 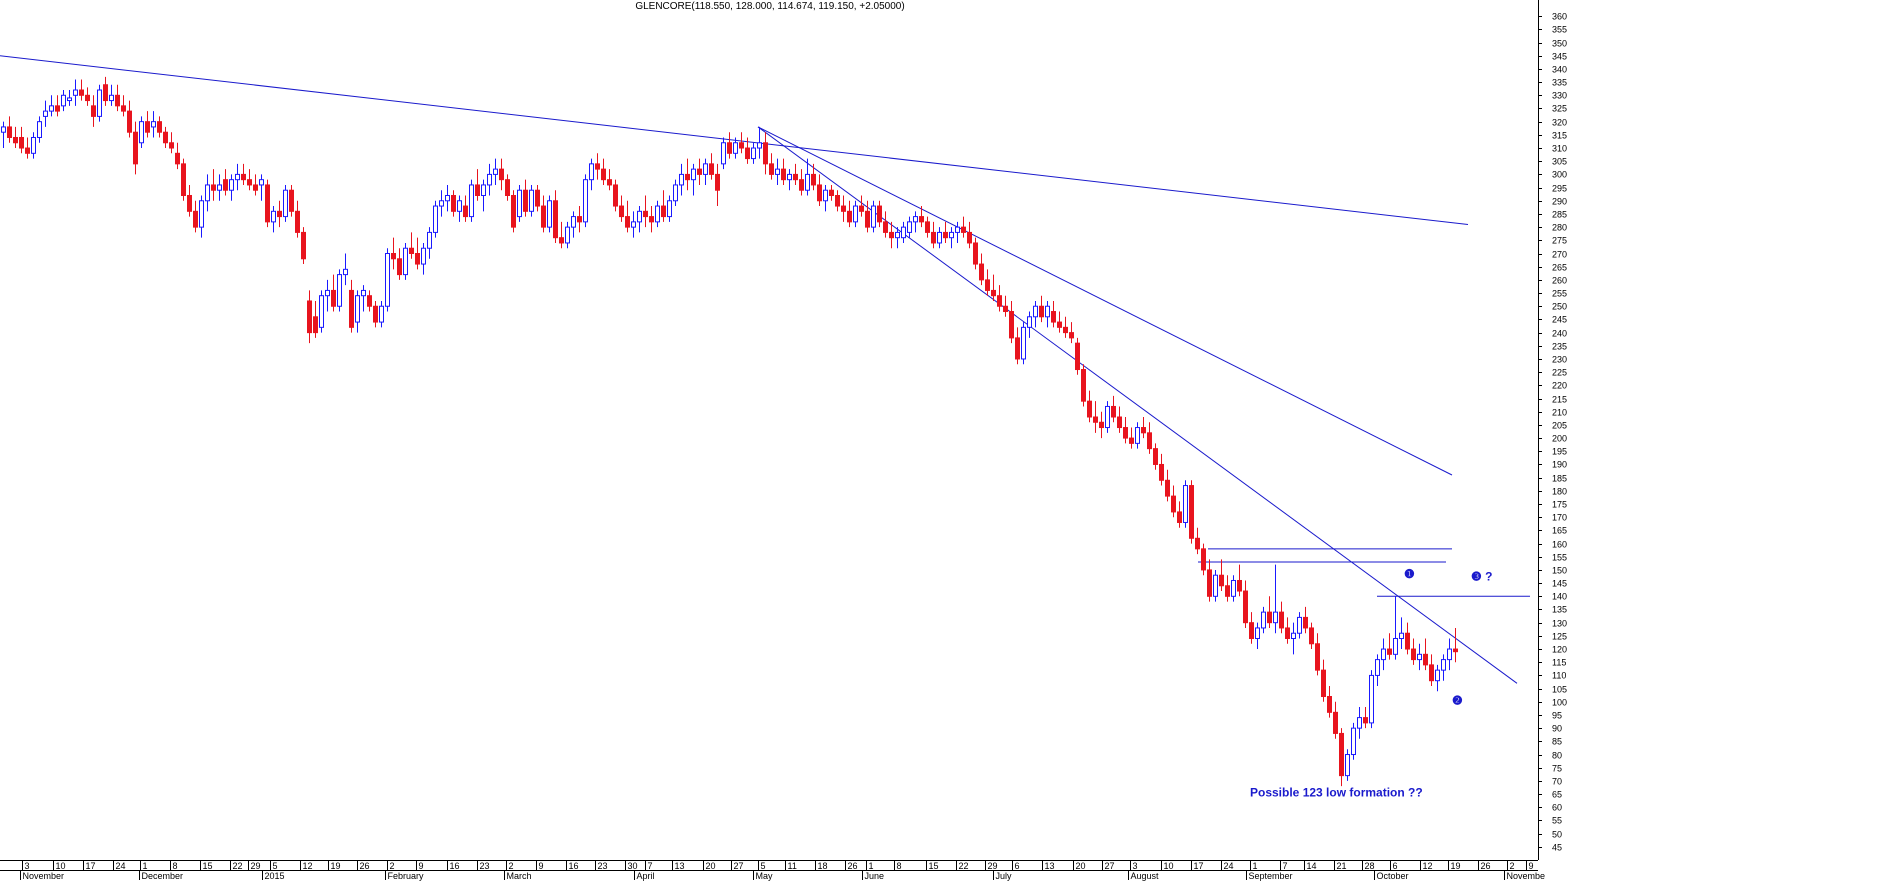 I want to click on y-tick-label: 135, so click(x=1559, y=610).